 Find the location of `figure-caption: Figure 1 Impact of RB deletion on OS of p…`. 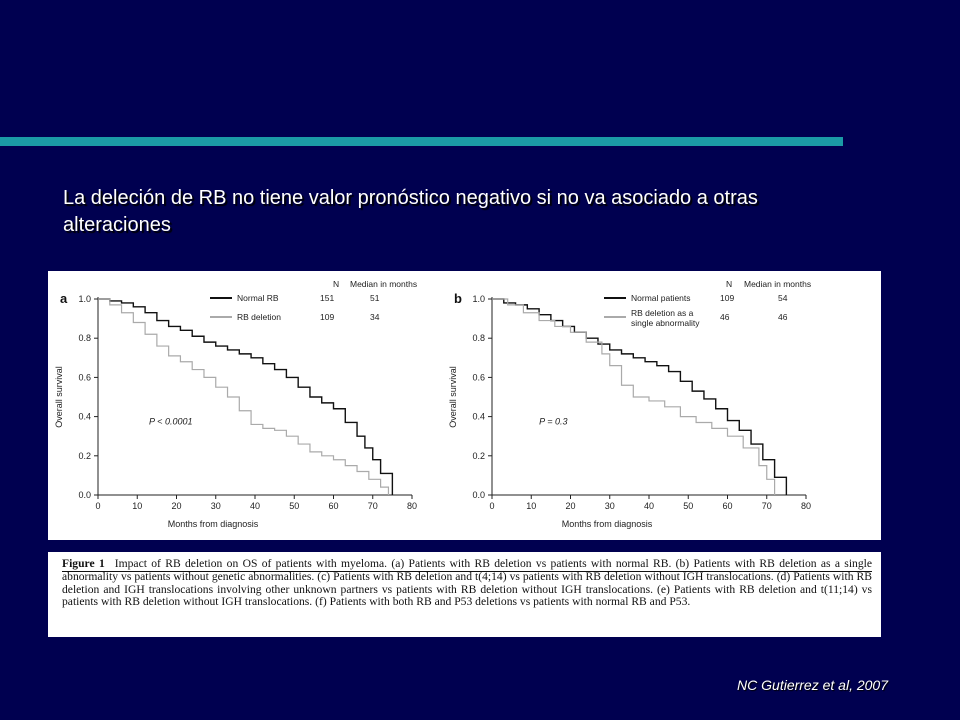

figure-caption: Figure 1 Impact of RB deletion on OS of p… is located at coordinates (467, 583).